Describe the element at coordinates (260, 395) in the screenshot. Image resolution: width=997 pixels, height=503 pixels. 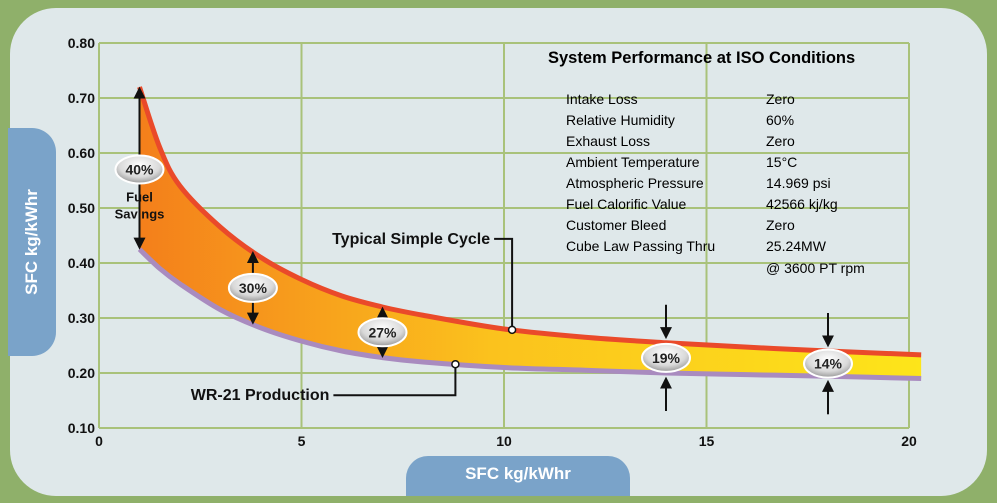
I see `series-label-wr21: WR-21 Production` at that location.